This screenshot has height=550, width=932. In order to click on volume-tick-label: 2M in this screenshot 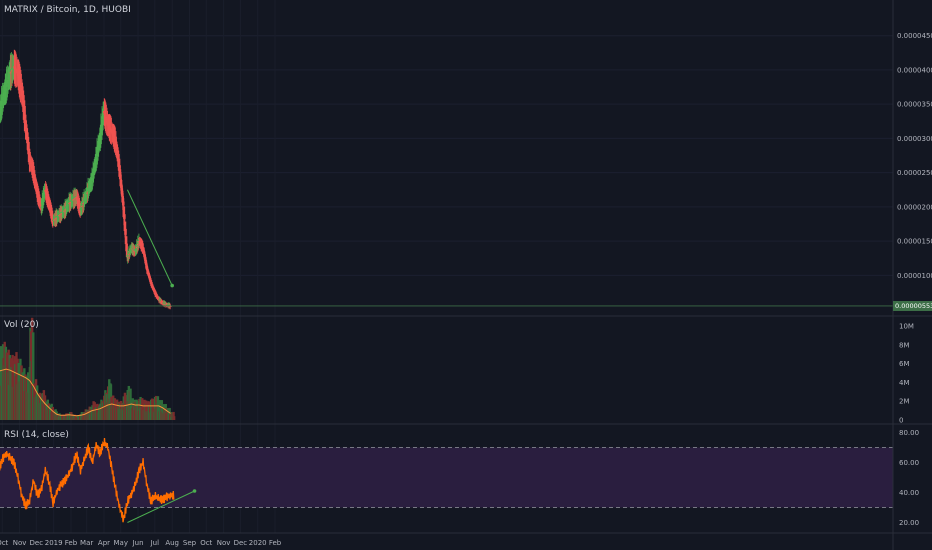, I will do `click(904, 402)`.